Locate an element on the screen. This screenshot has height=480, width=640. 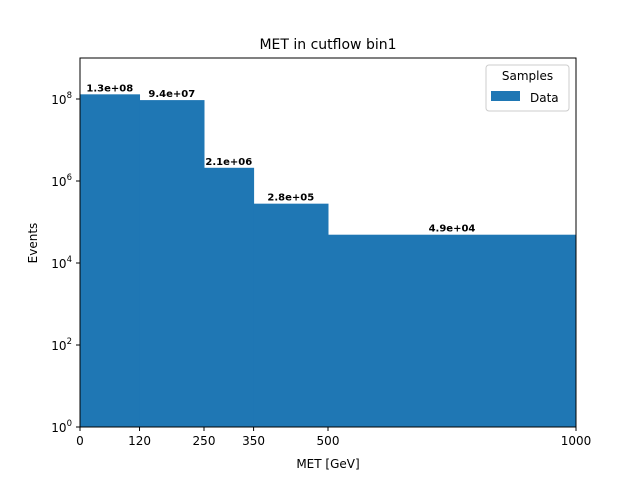
chart-title: MET in cutflow bin1 is located at coordinates (327, 45).